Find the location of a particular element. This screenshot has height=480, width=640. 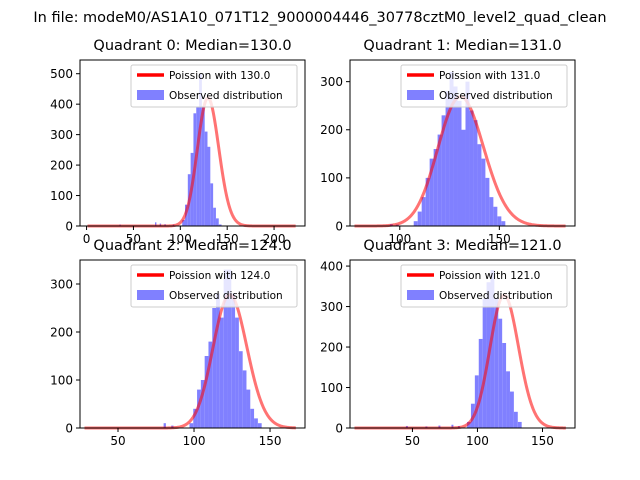

subplot-title: Quadrant 3: Median=121.0 is located at coordinates (462, 246).